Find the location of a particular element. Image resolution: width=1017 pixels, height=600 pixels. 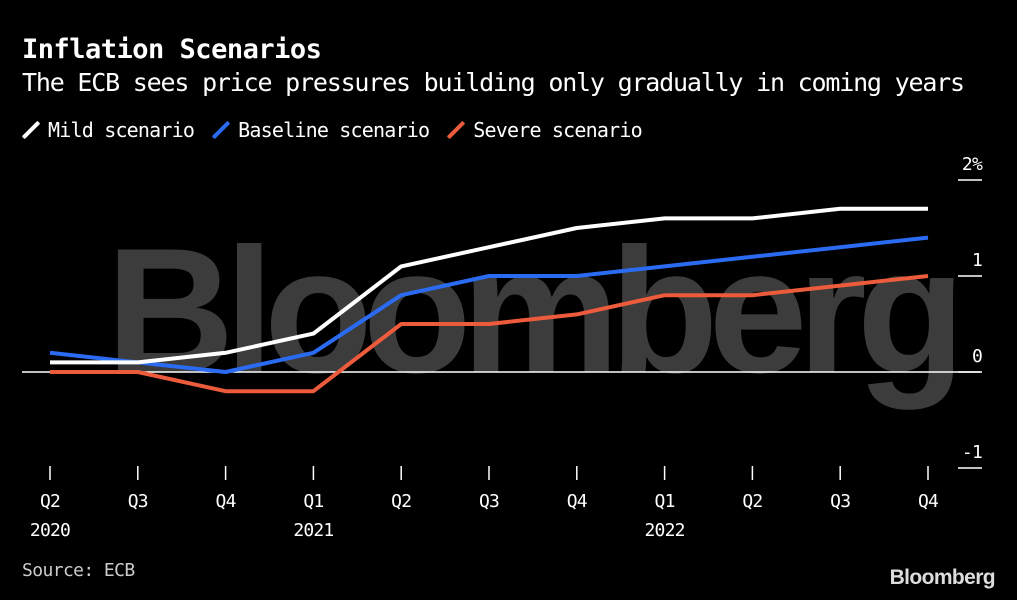

legend-label-severe: Severe scenario is located at coordinates (557, 130).